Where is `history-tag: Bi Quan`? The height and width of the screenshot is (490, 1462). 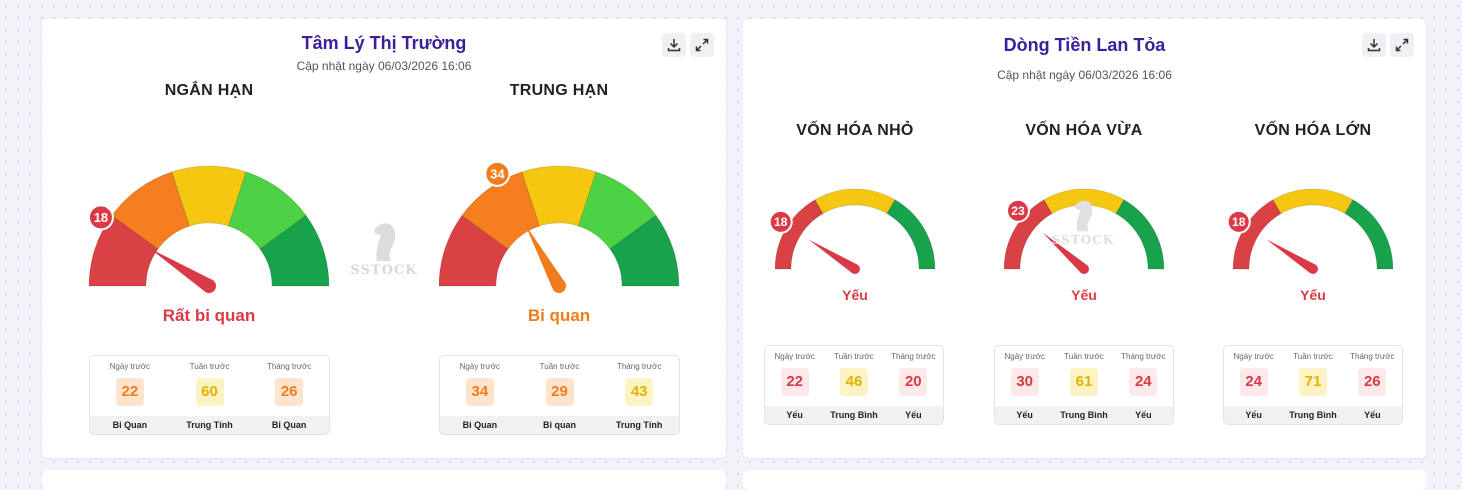 history-tag: Bi Quan is located at coordinates (130, 425).